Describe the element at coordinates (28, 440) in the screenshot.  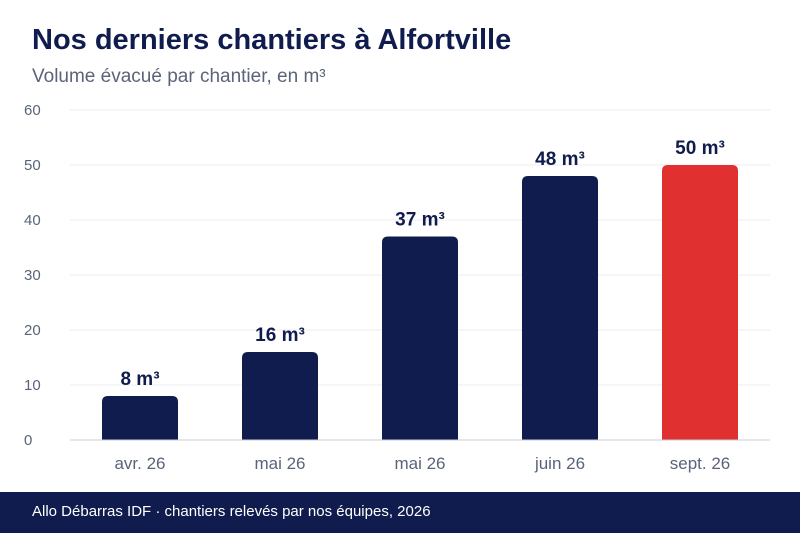
I see `y-tick-label: 0` at that location.